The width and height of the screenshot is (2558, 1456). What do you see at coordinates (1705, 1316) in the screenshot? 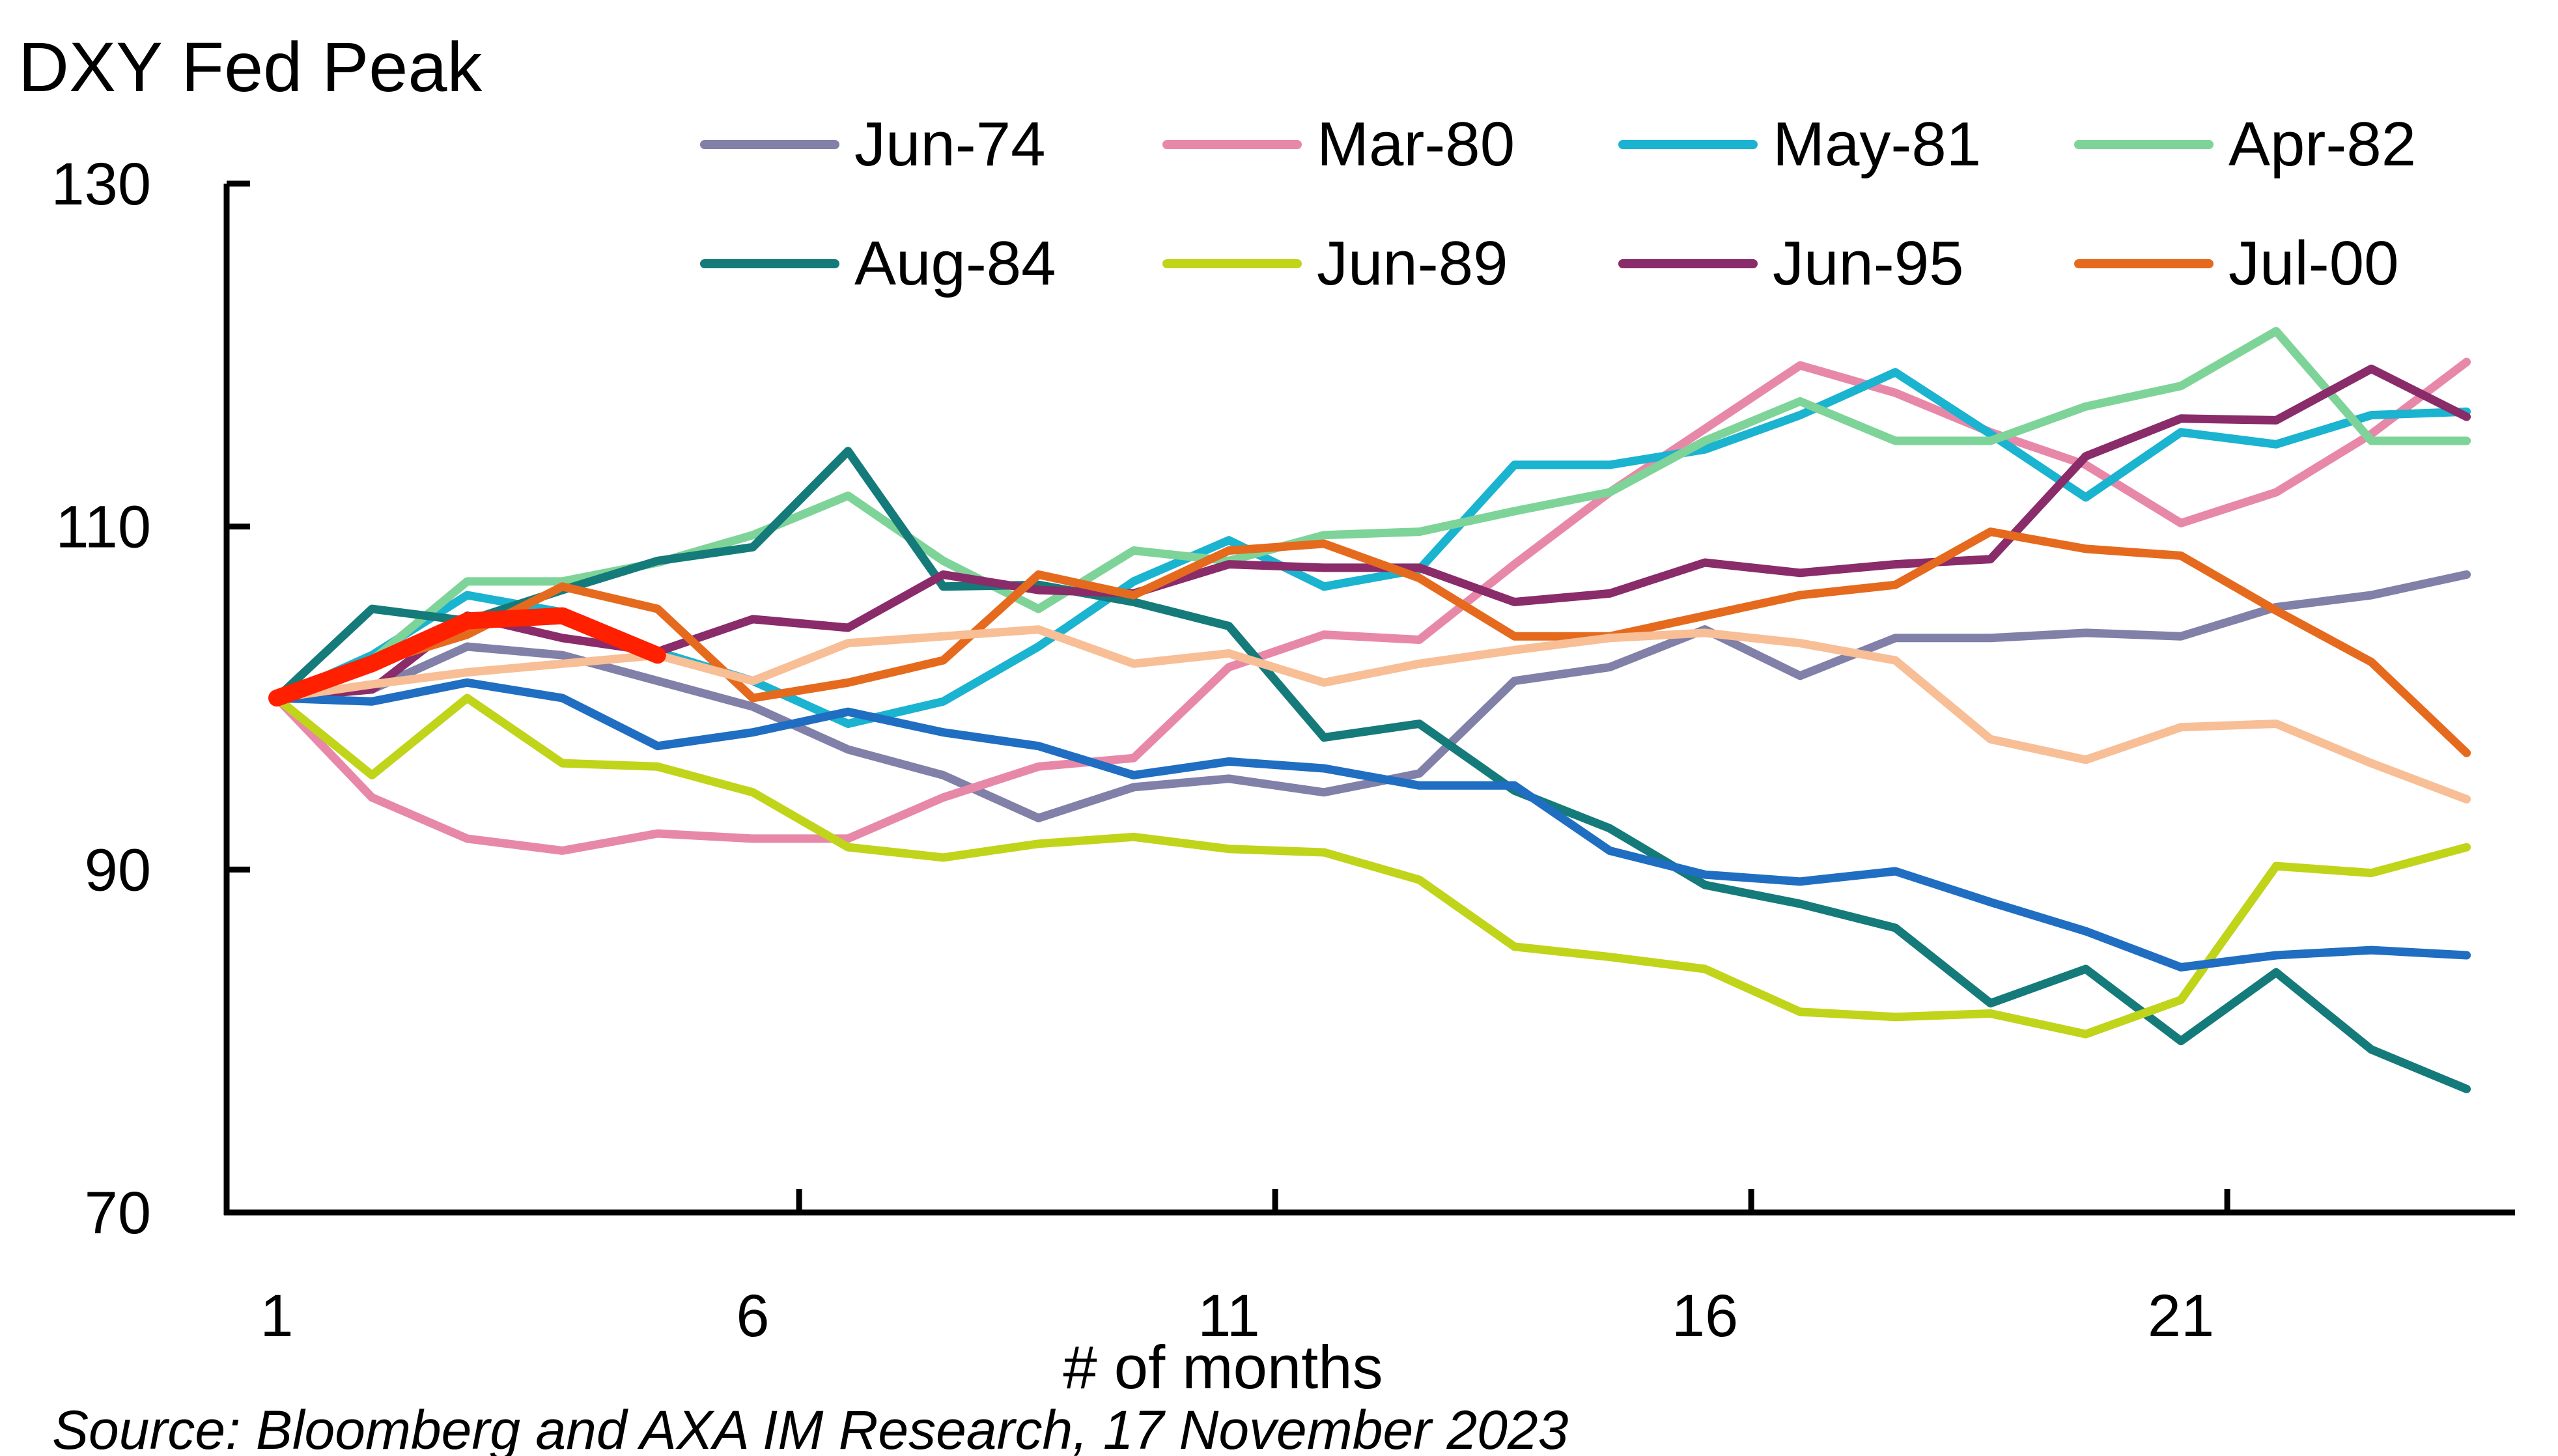
I see `x-tick-label: 16` at bounding box center [1705, 1316].